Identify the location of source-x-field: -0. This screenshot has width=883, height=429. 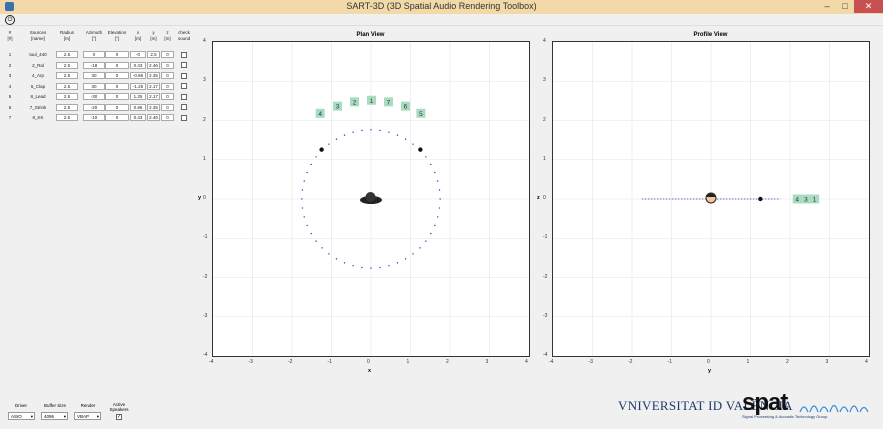
(138, 54).